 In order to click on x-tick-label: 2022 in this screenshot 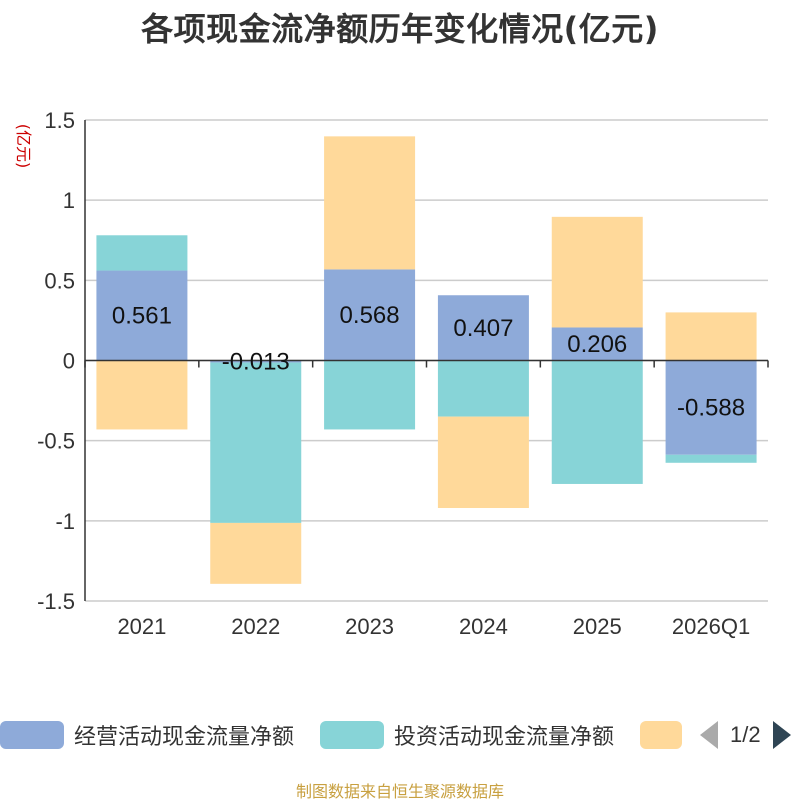, I will do `click(255, 626)`.